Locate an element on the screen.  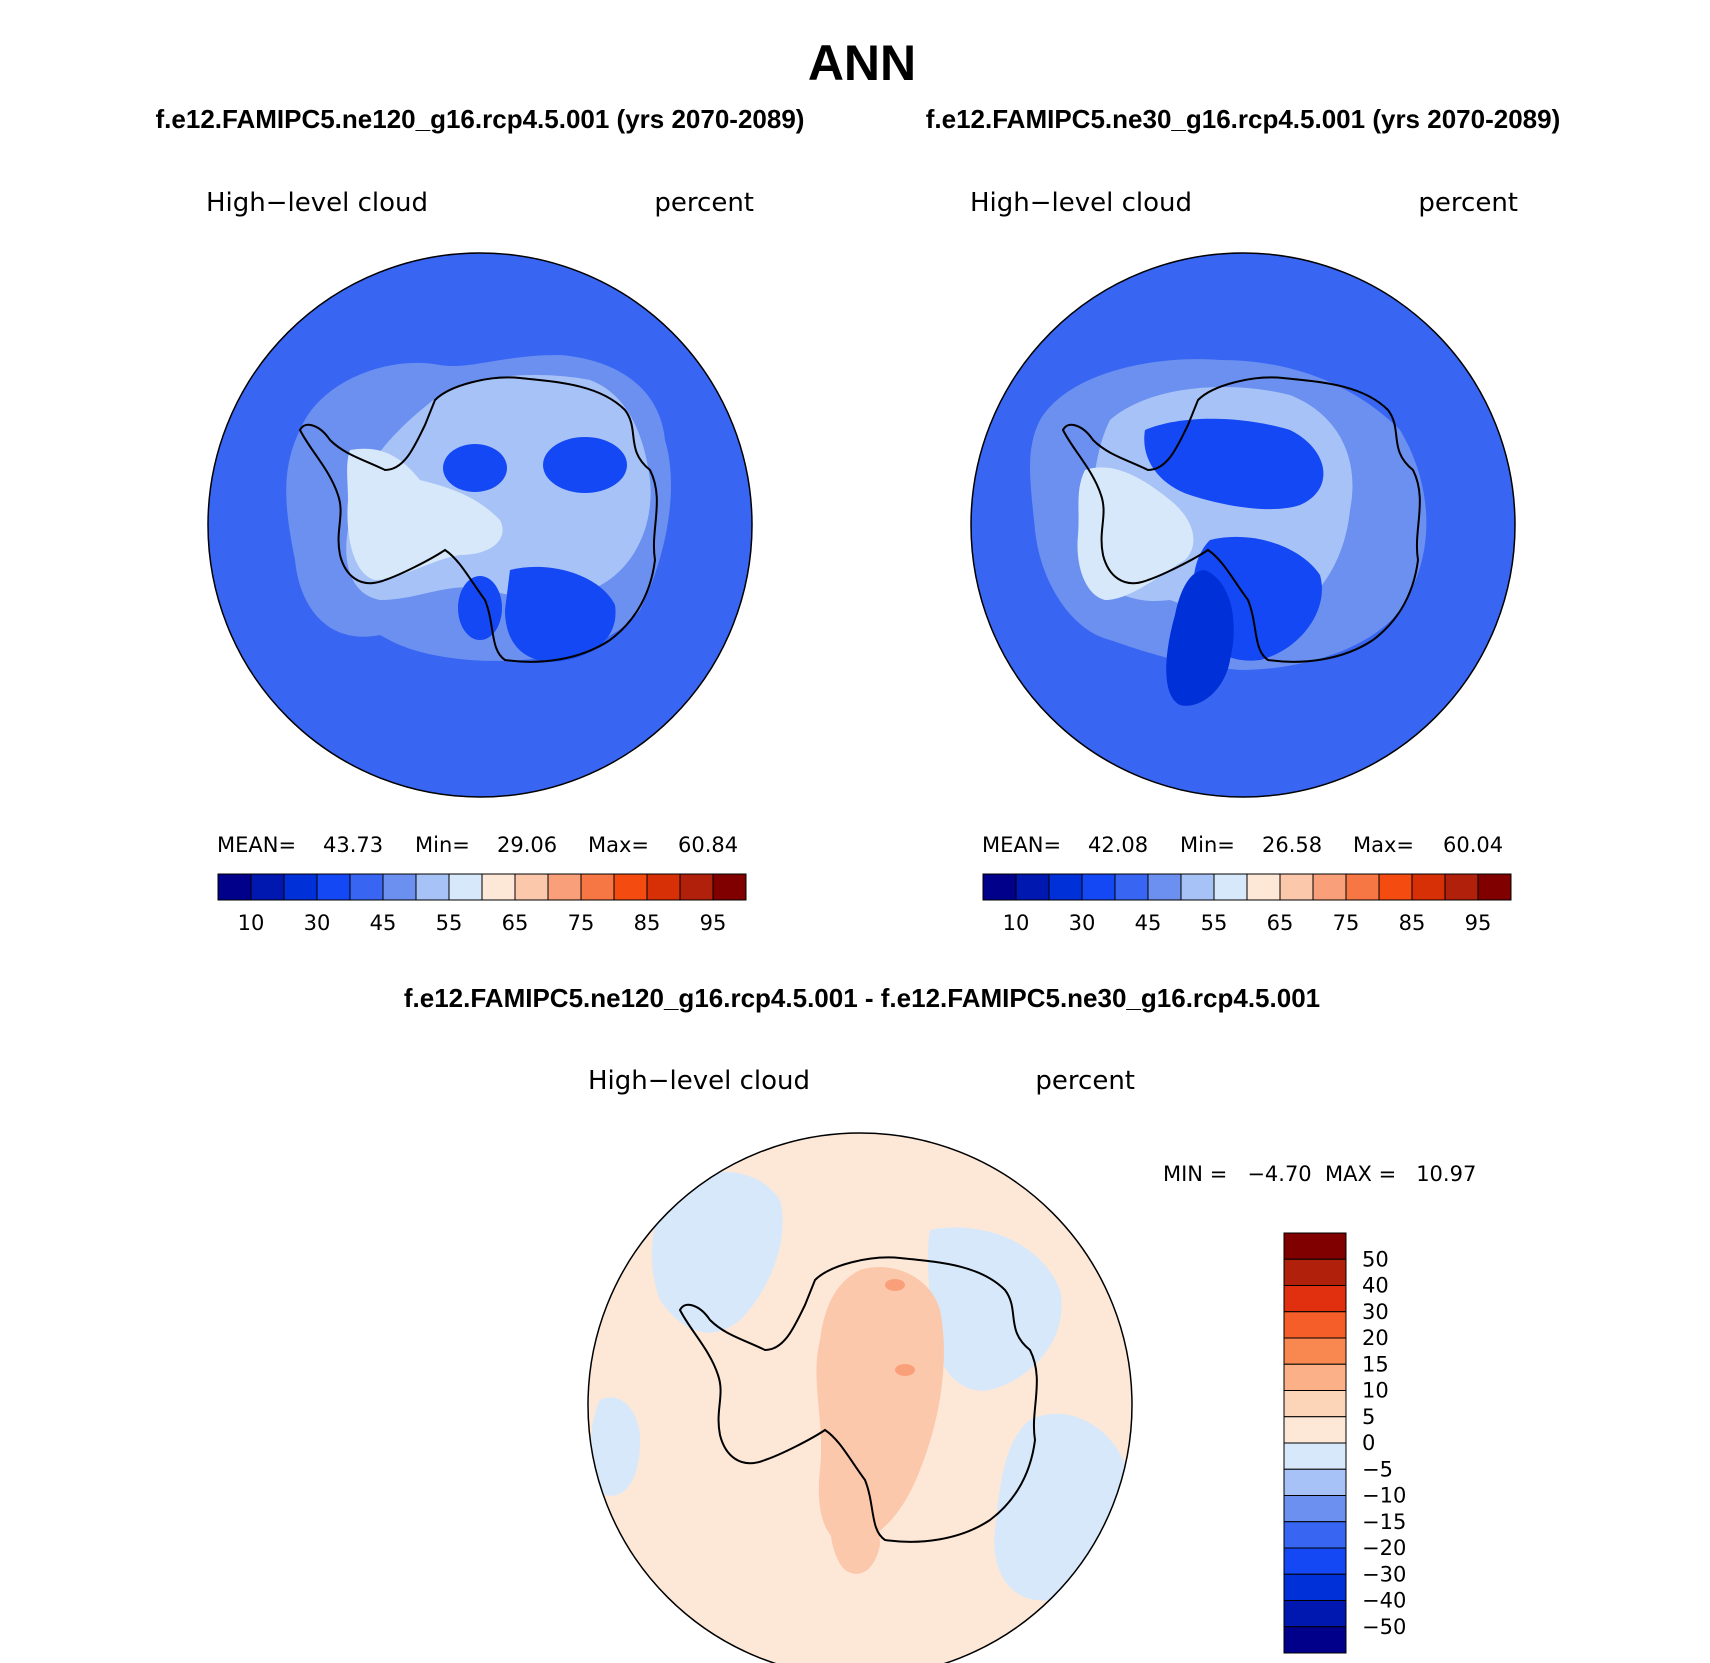
panel1-map is located at coordinates (480, 525).